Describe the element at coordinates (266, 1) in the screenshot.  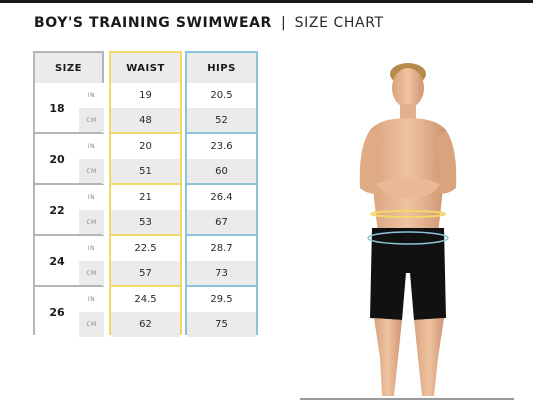
I see `top-rule` at that location.